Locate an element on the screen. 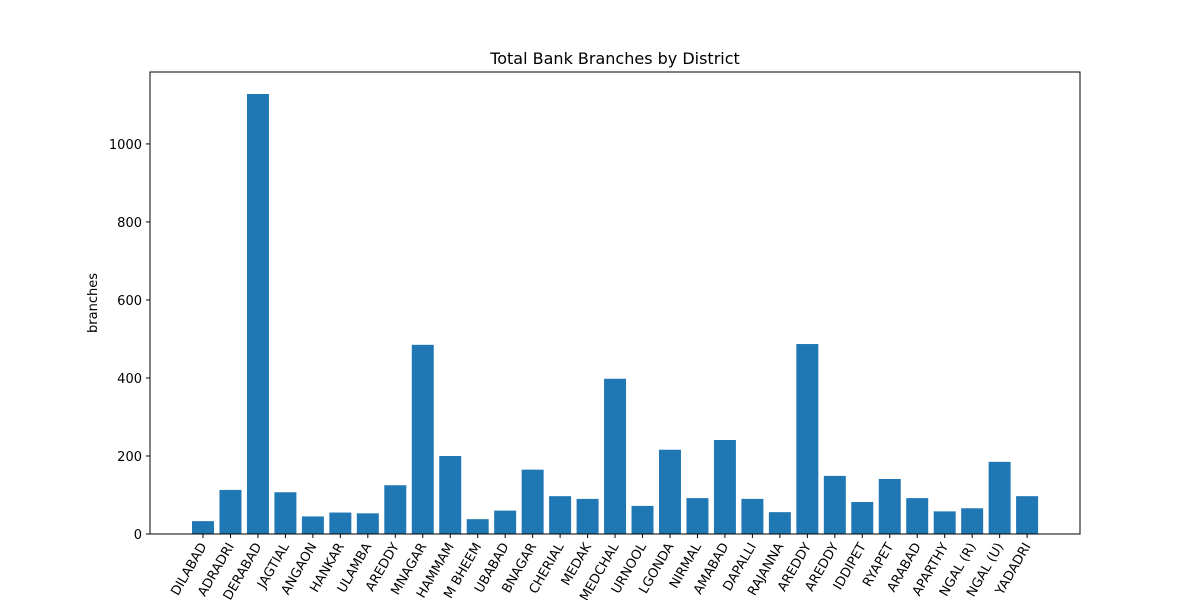  y-tick-label: 1000 is located at coordinates (125, 145).